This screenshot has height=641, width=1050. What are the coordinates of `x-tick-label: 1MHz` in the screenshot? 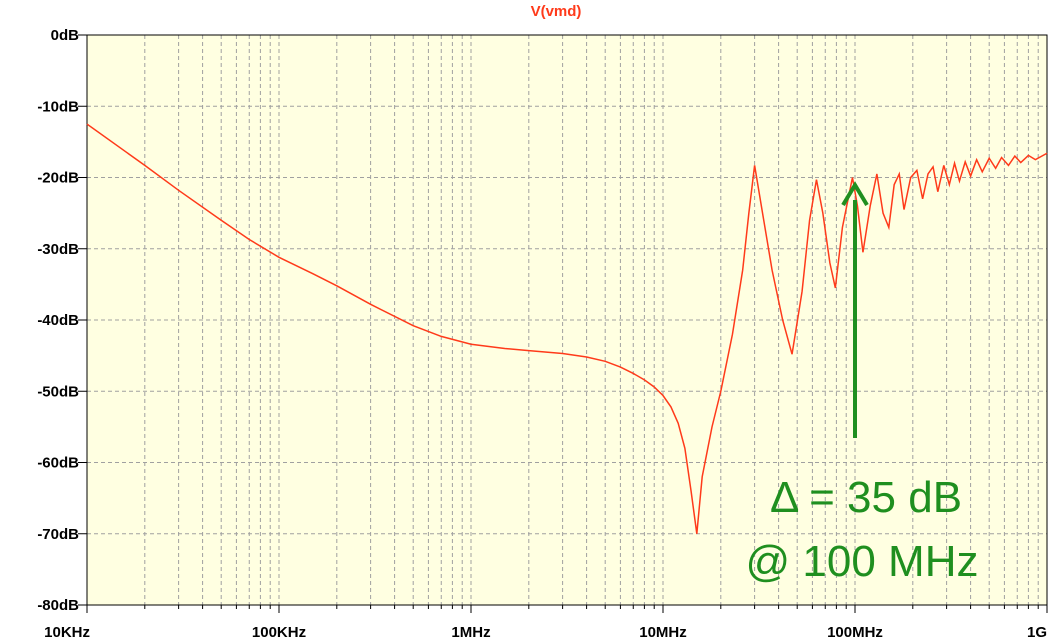 It's located at (470, 632).